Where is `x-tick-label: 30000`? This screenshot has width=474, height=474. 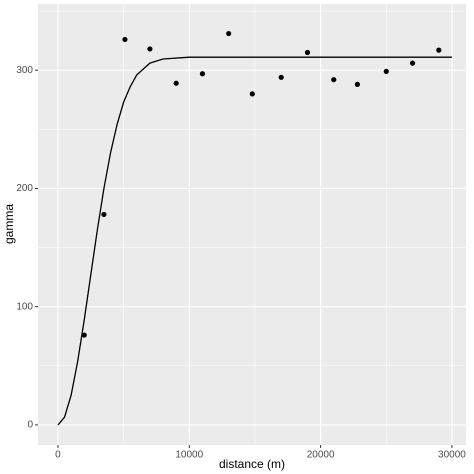 x-tick-label: 30000 is located at coordinates (452, 455).